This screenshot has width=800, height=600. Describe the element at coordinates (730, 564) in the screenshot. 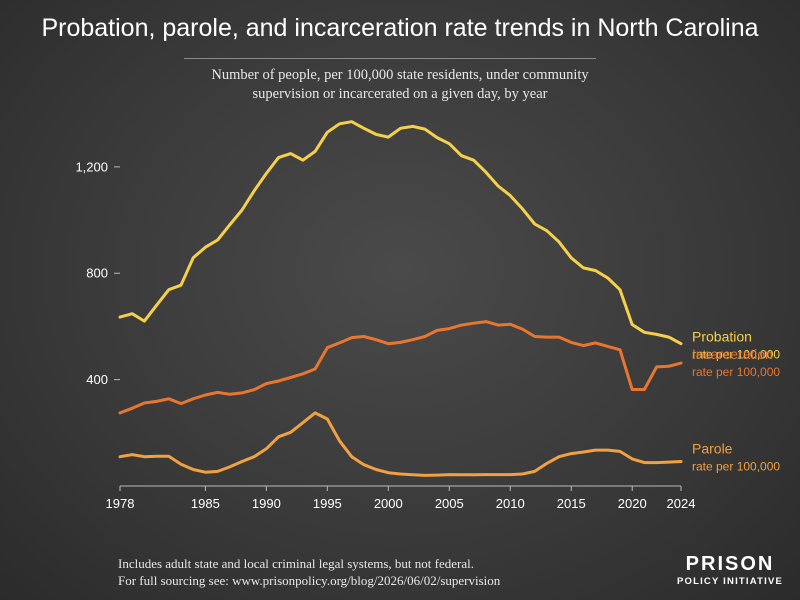

I see `logo-line-1: PRISON` at that location.